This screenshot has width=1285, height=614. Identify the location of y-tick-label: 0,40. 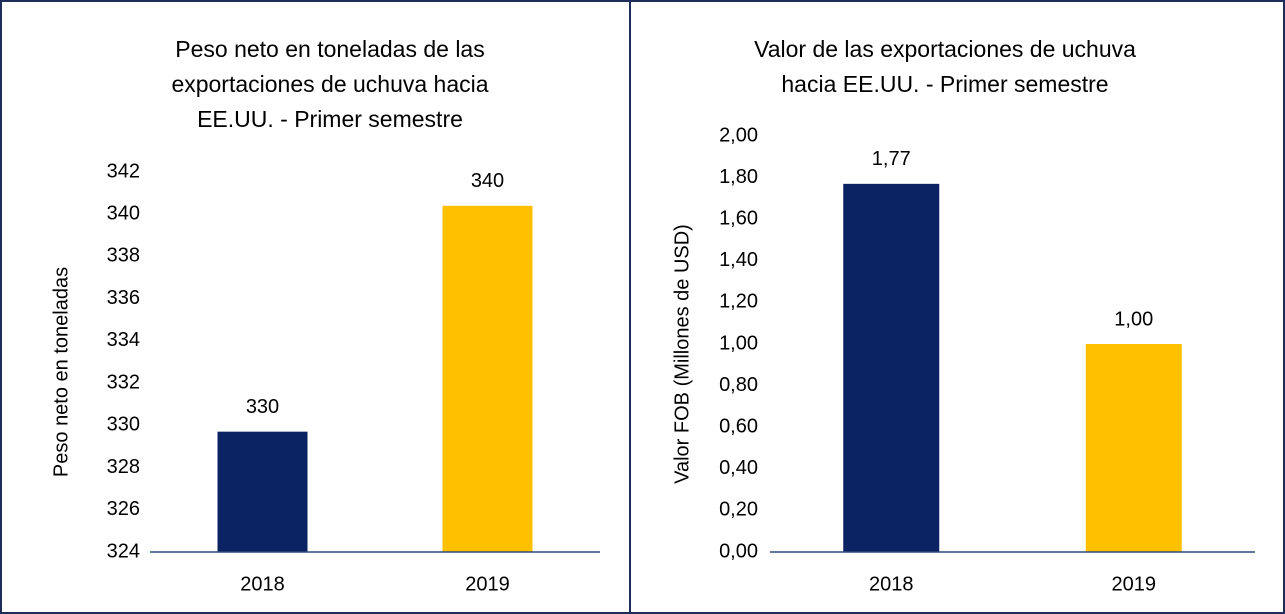
(738, 468).